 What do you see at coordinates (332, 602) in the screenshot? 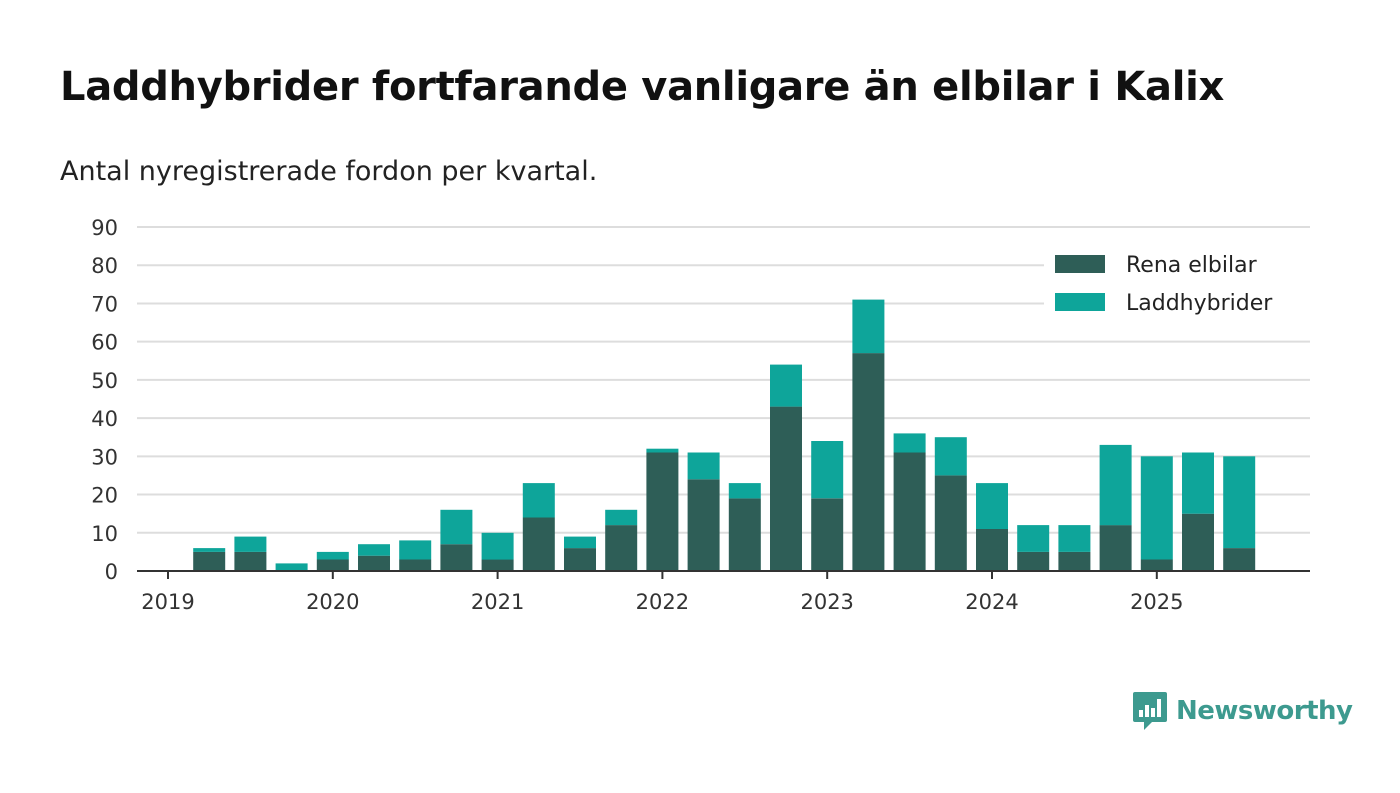
I see `x-tick-label: 2020` at bounding box center [332, 602].